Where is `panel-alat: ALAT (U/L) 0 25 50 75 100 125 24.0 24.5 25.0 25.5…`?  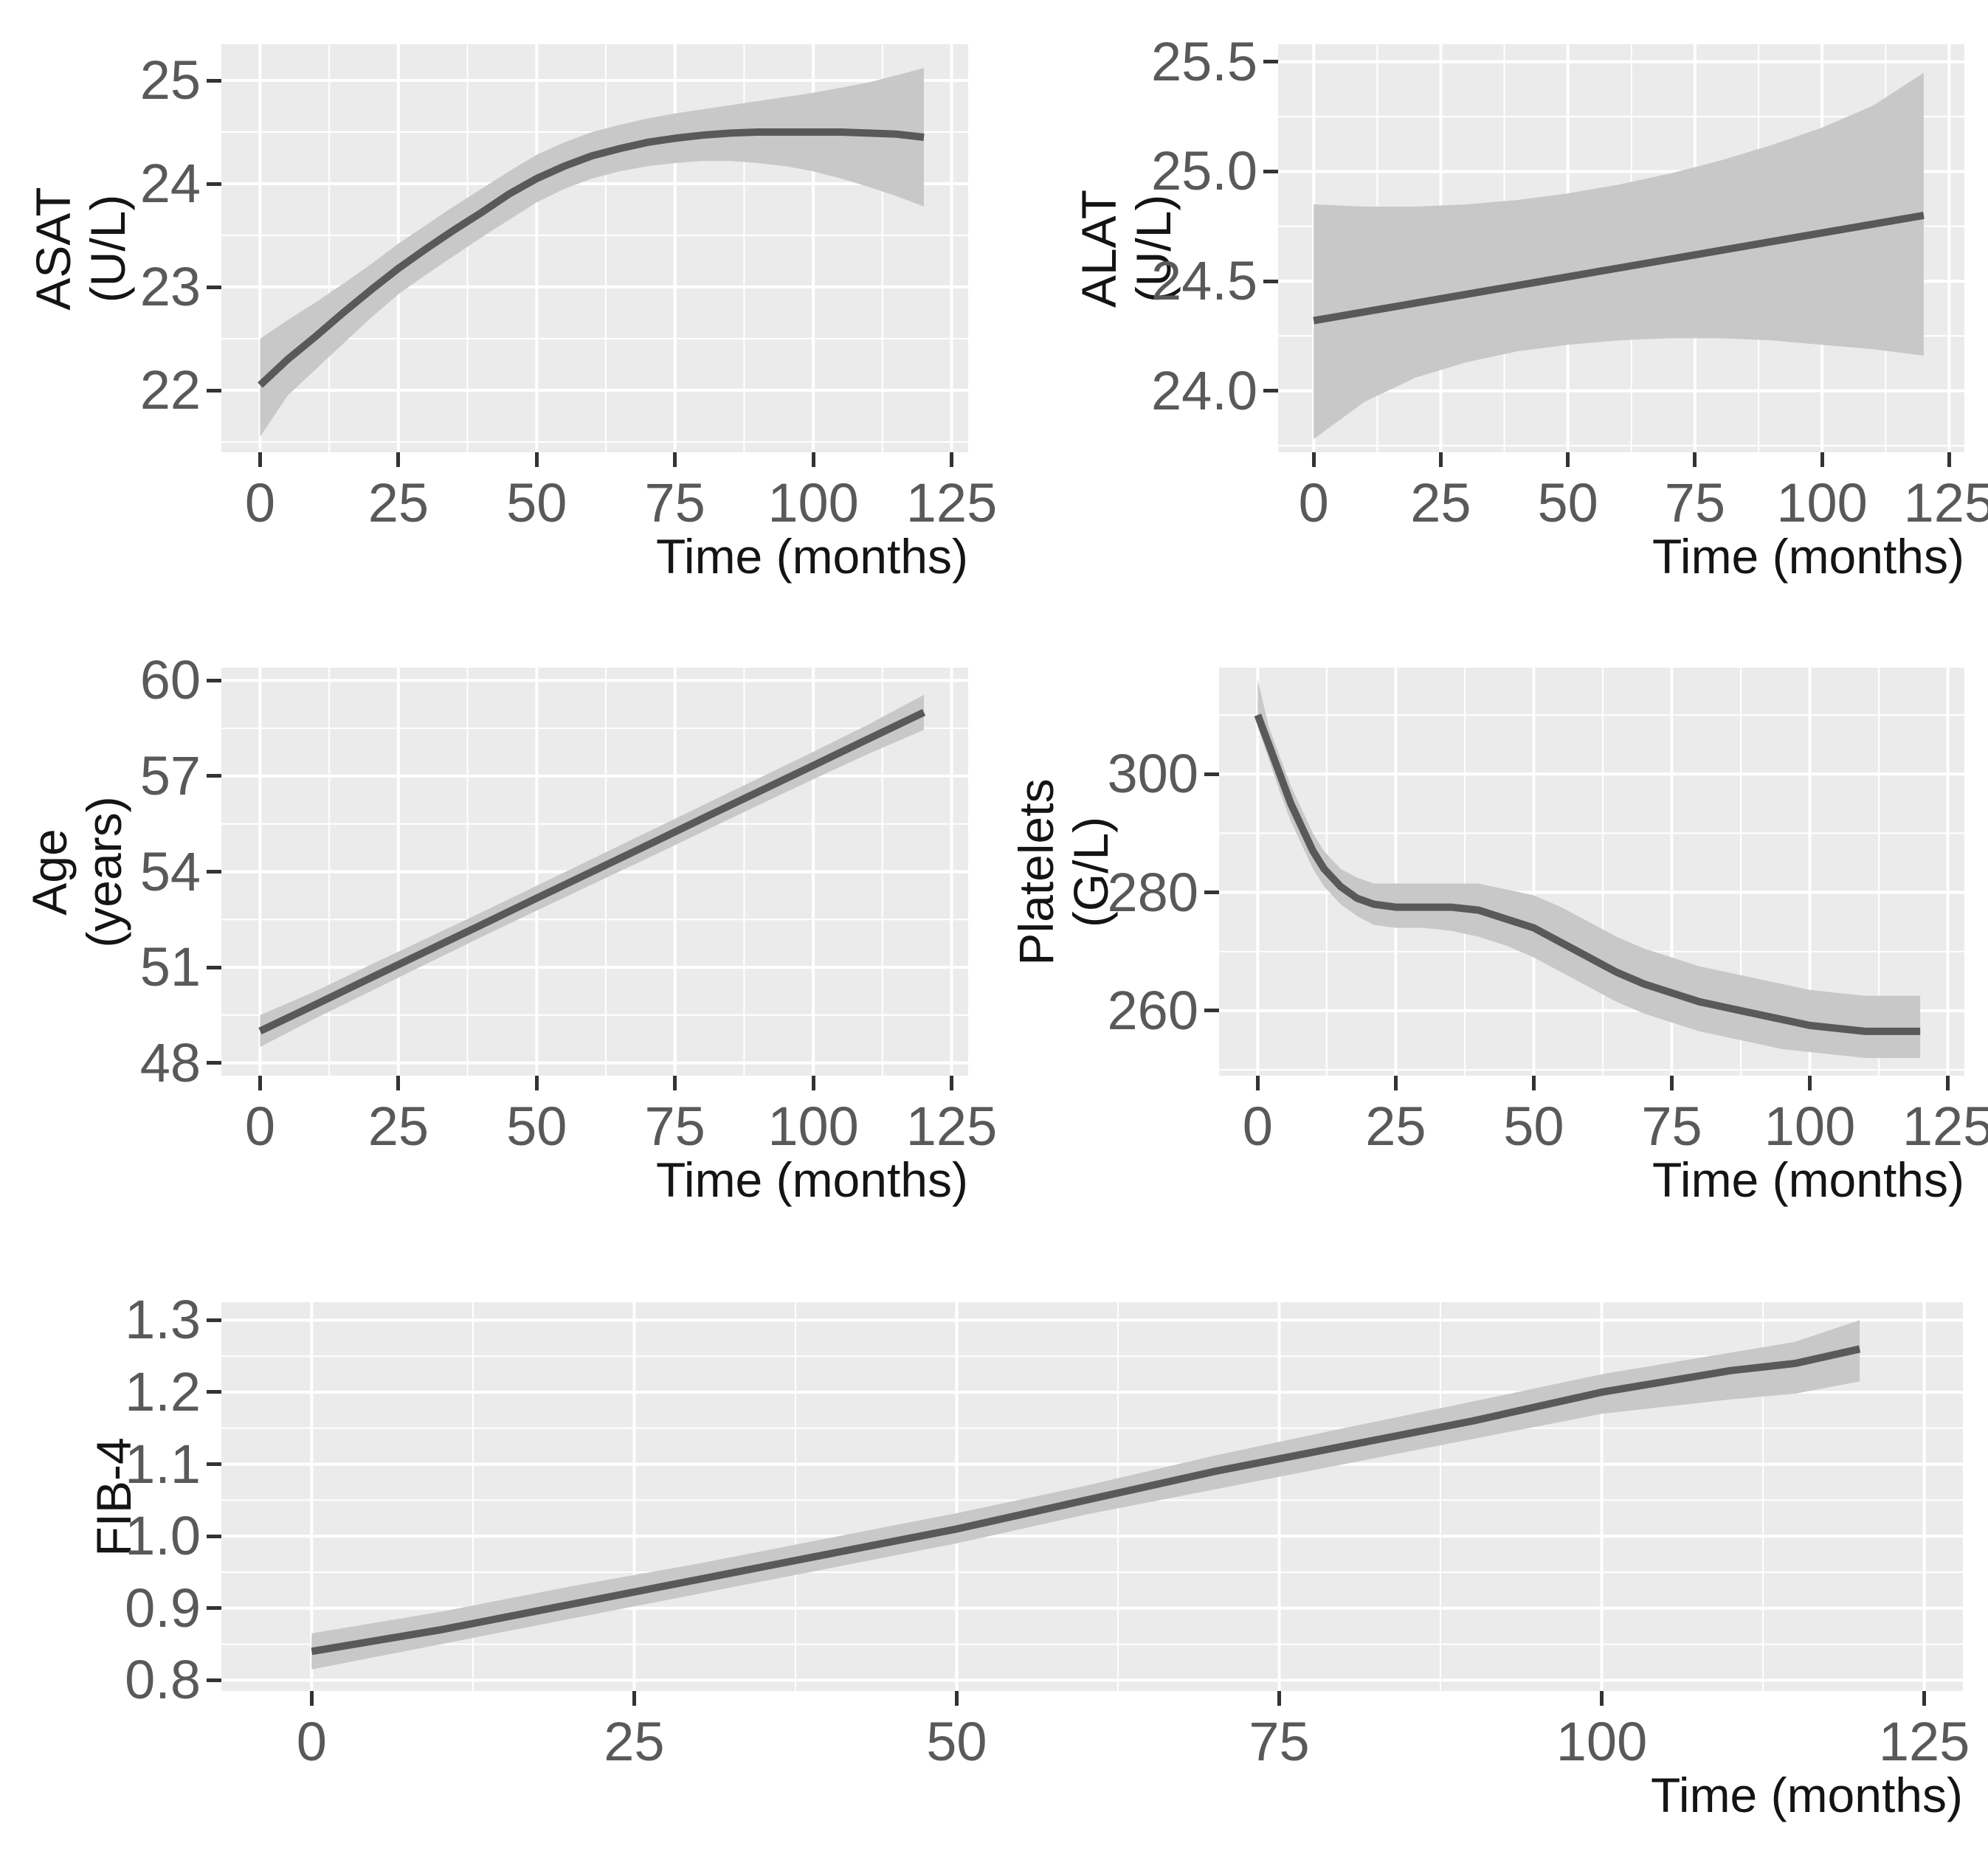
panel-alat: ALAT (U/L) 0 25 50 75 100 125 24.0 24.5 25.0 25.5… is located at coordinates (1529, 306).